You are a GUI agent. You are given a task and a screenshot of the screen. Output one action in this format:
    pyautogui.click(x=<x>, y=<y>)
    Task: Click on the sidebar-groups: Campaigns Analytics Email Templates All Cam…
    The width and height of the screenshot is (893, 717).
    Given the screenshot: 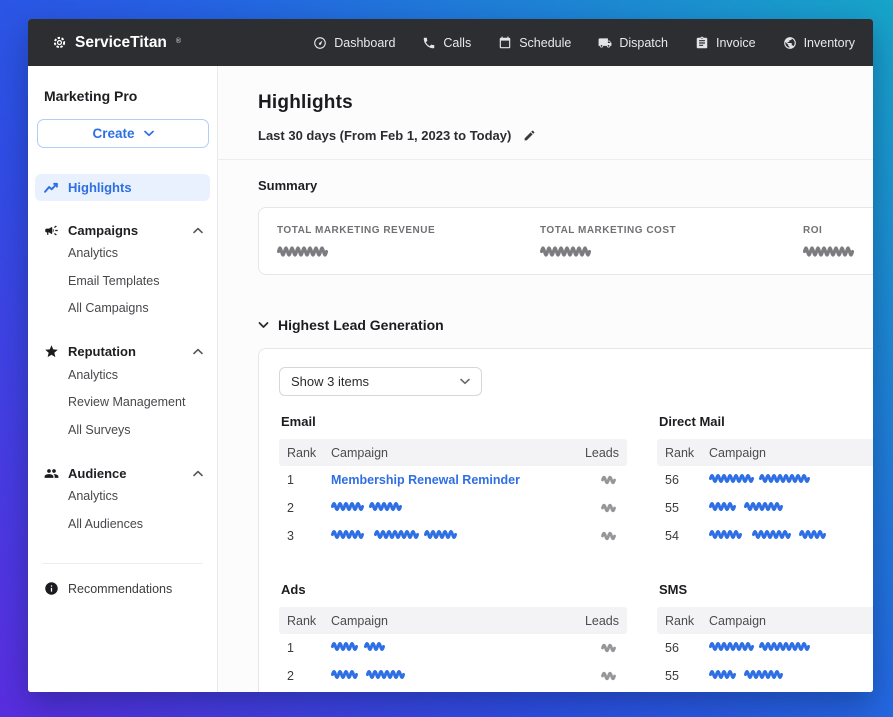 What is the action you would take?
    pyautogui.click(x=122, y=379)
    